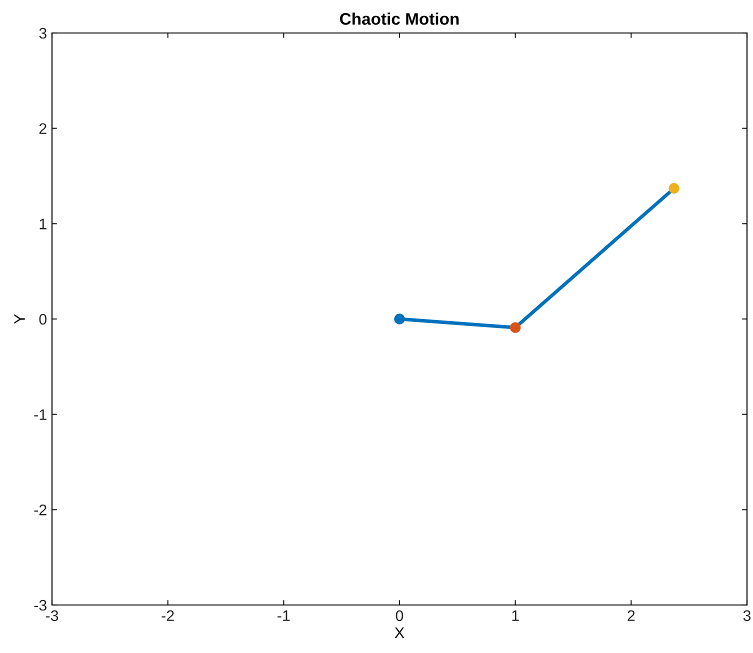 The image size is (753, 653). Describe the element at coordinates (399, 18) in the screenshot. I see `chart-title: Chaotic Motion` at that location.